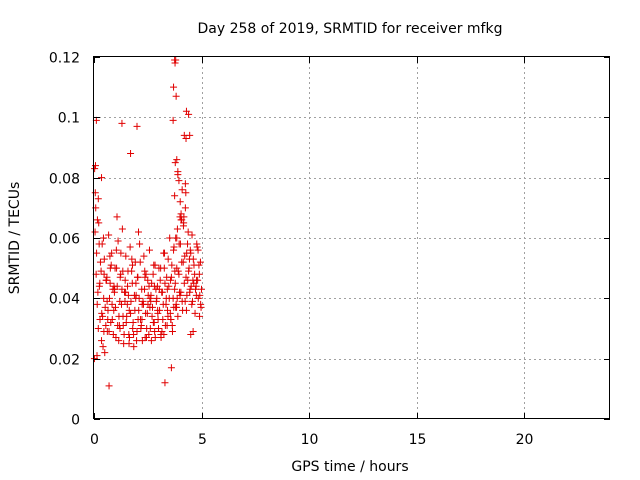 The width and height of the screenshot is (640, 480). What do you see at coordinates (64, 361) in the screenshot?
I see `y-tick-label: 0.02` at bounding box center [64, 361].